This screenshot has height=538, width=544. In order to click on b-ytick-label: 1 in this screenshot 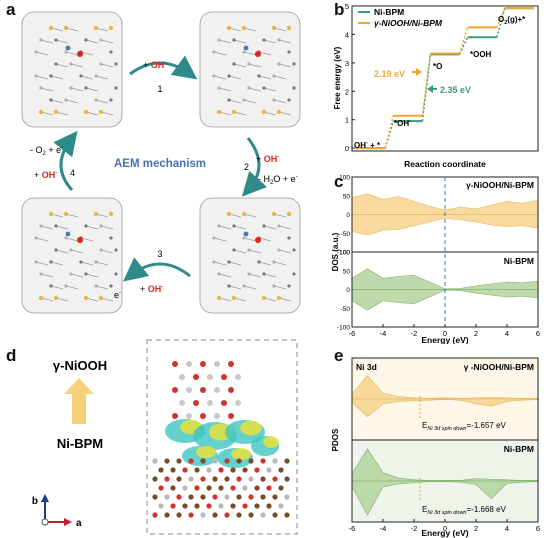, I will do `click(347, 120)`.